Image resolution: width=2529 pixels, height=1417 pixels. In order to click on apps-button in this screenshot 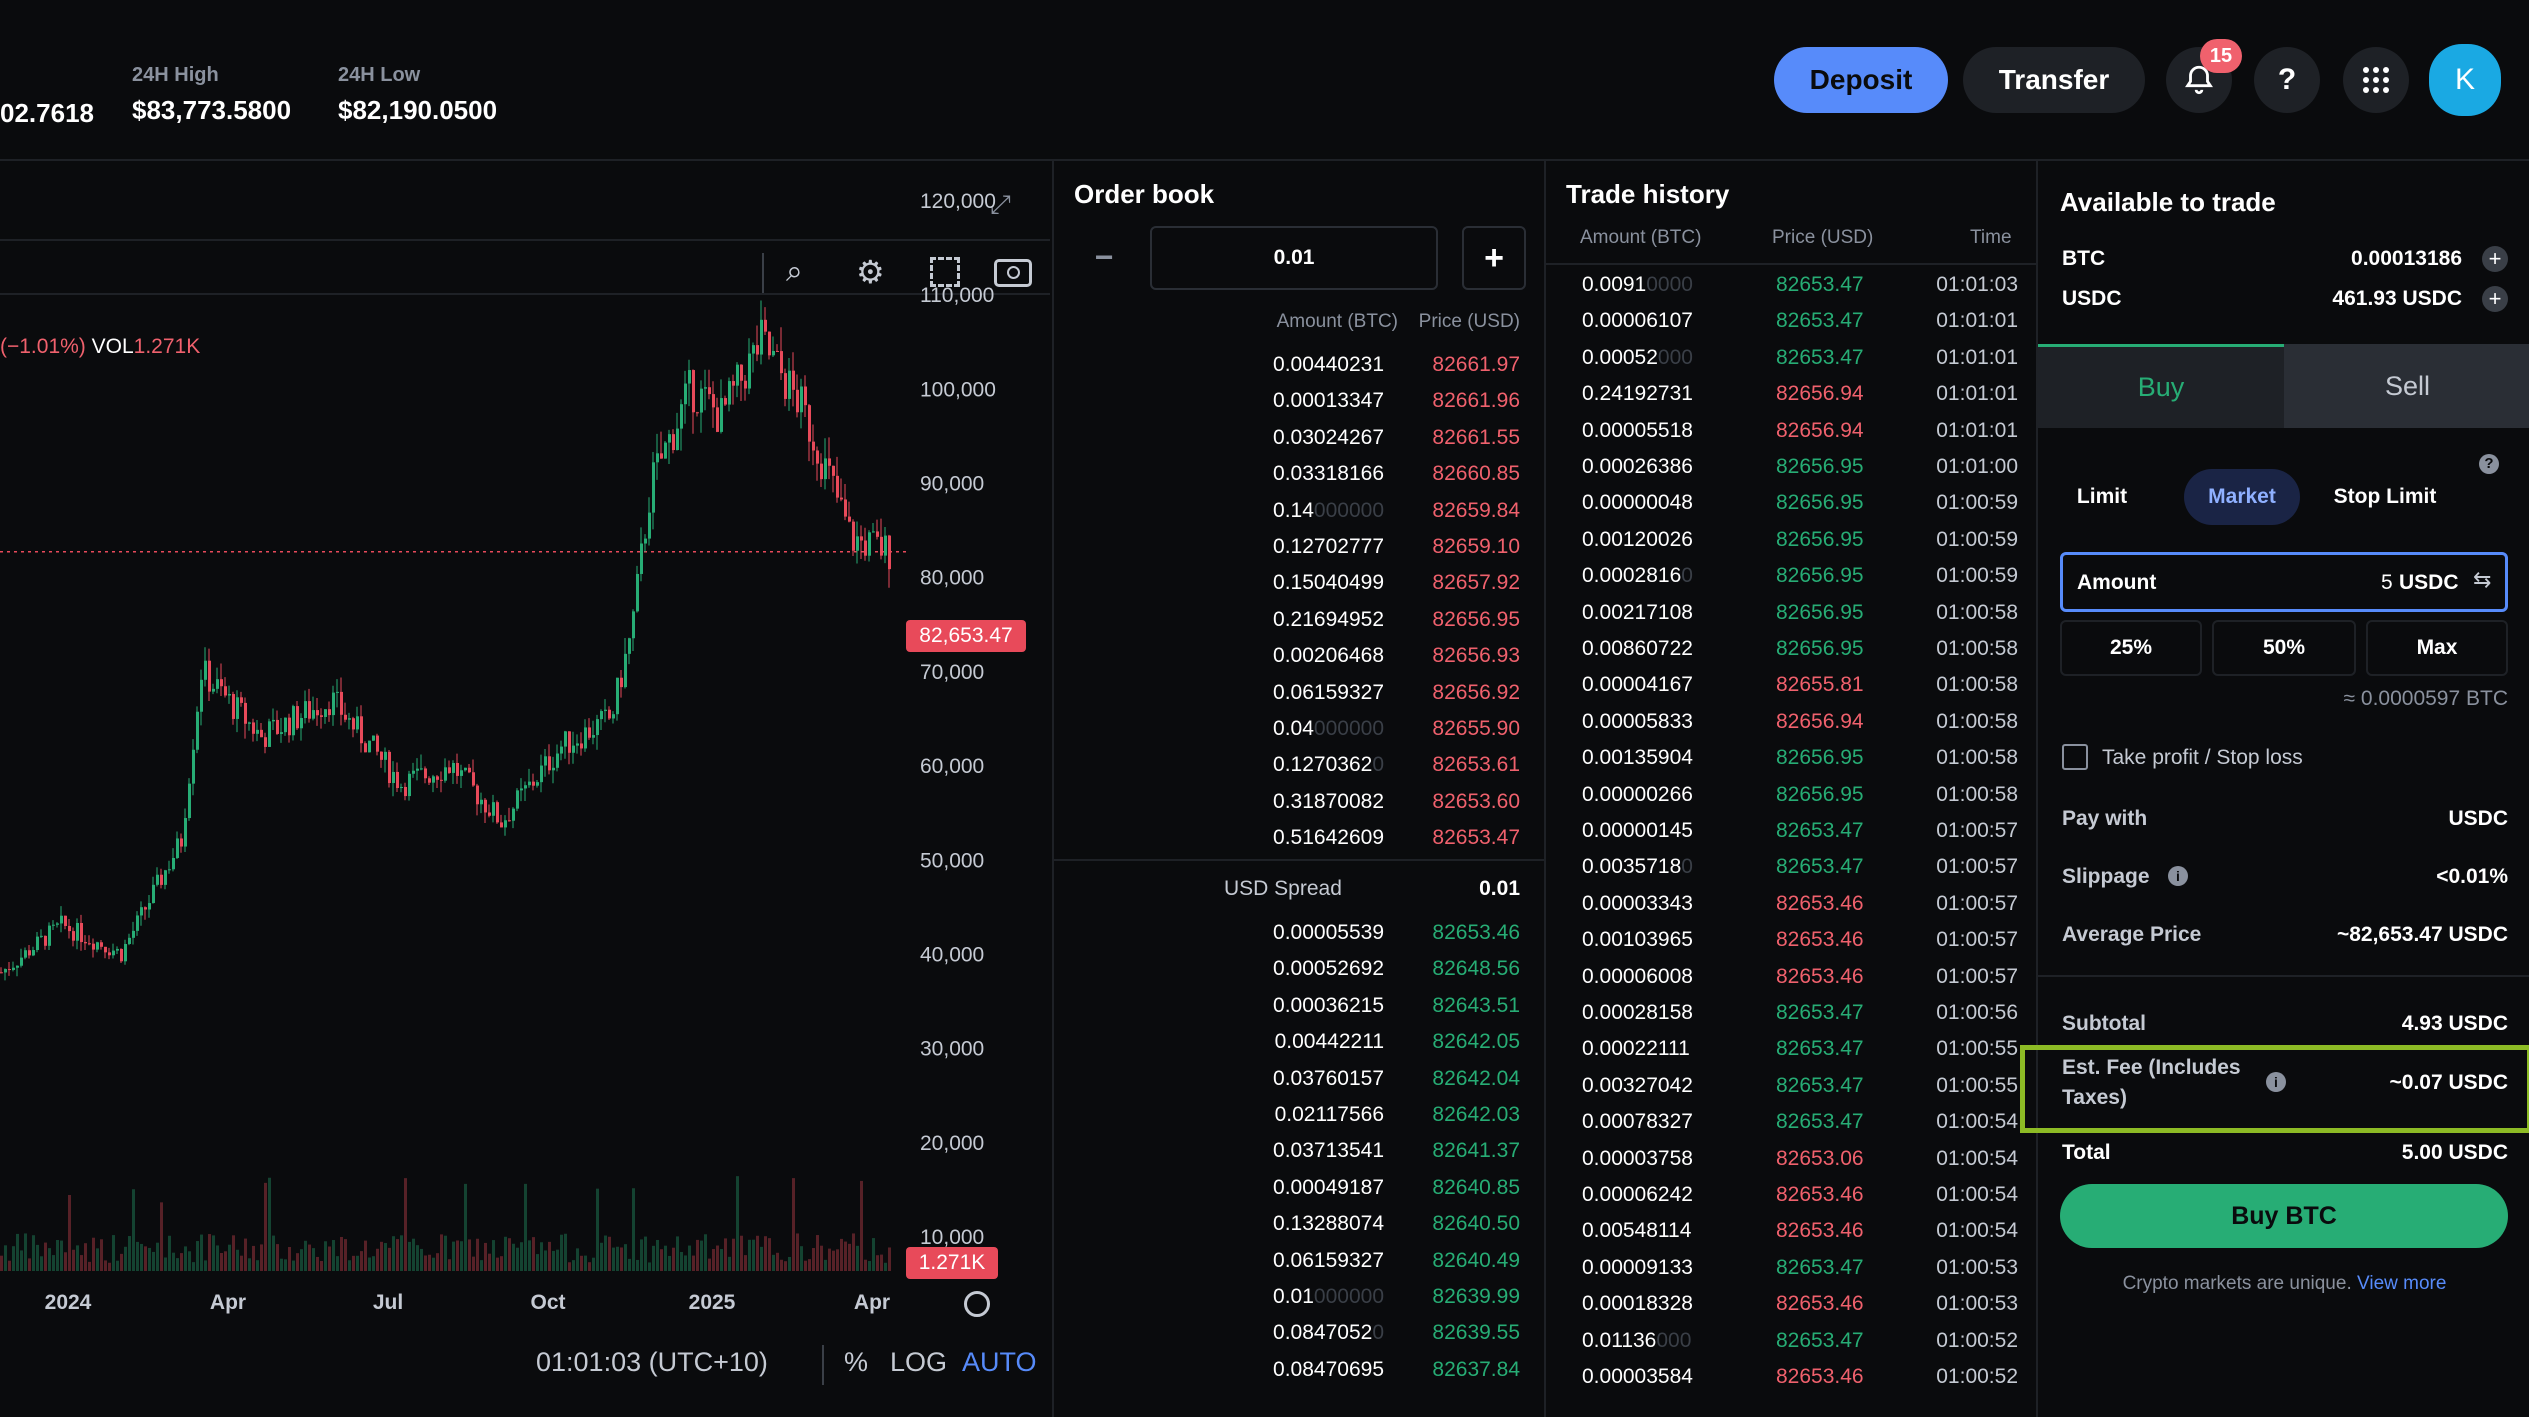, I will do `click(2376, 80)`.